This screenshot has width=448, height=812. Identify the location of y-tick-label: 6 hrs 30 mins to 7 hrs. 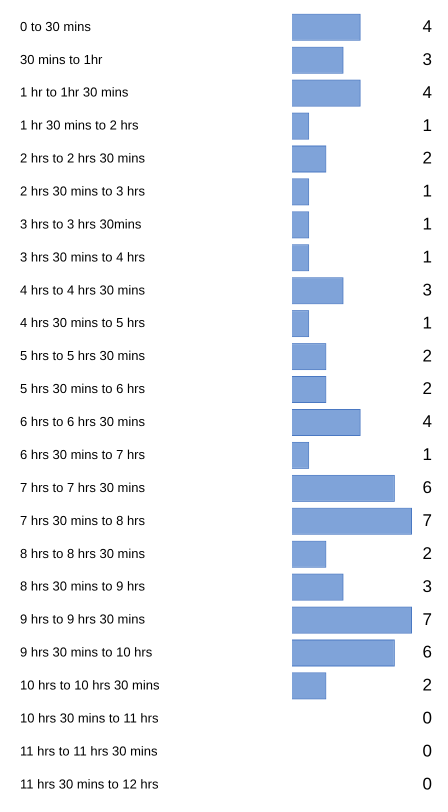
(83, 454).